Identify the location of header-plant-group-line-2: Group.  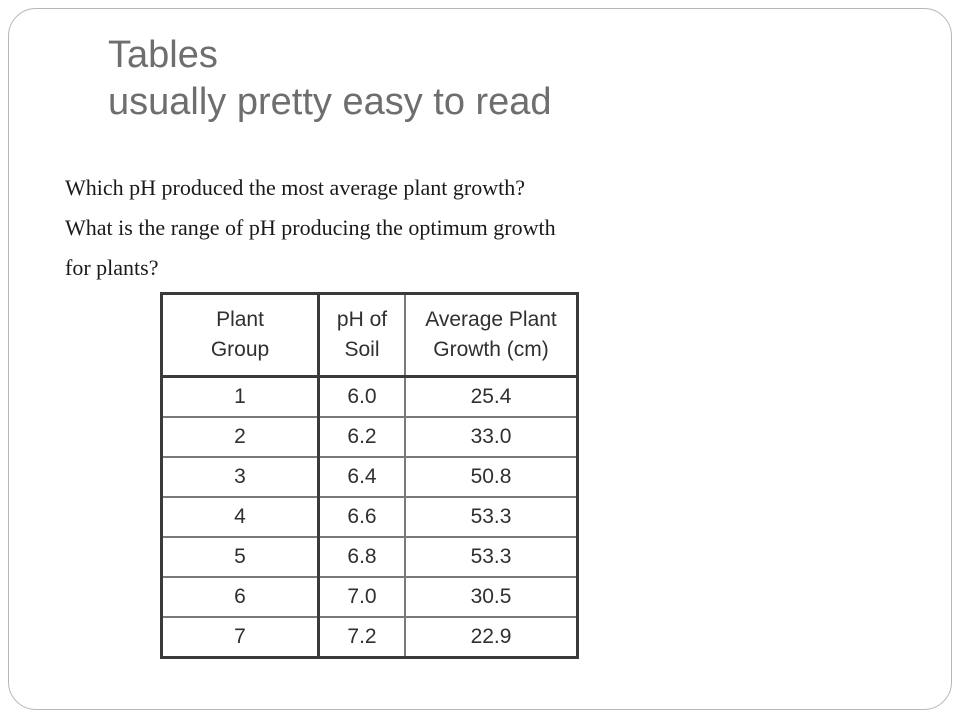
(240, 349).